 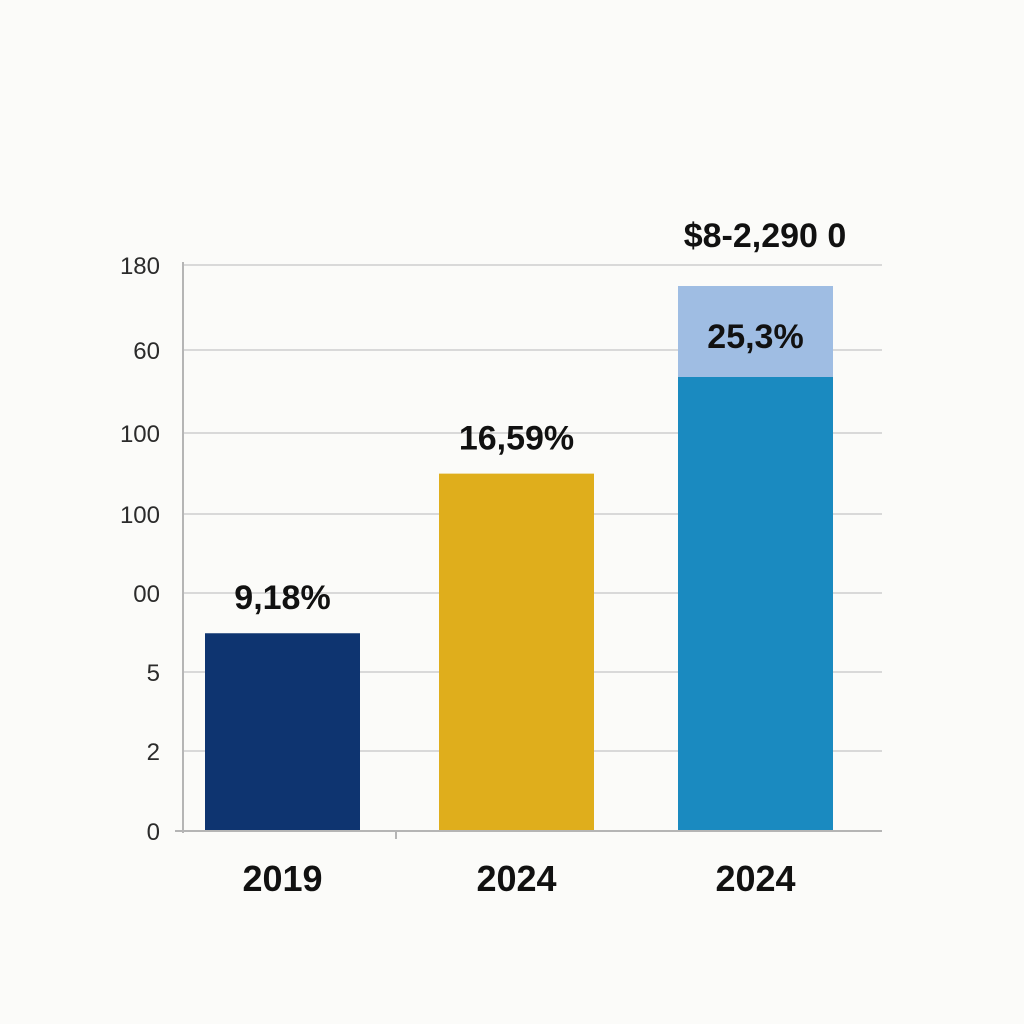 I want to click on x-tick-label: 2019, so click(x=282, y=878).